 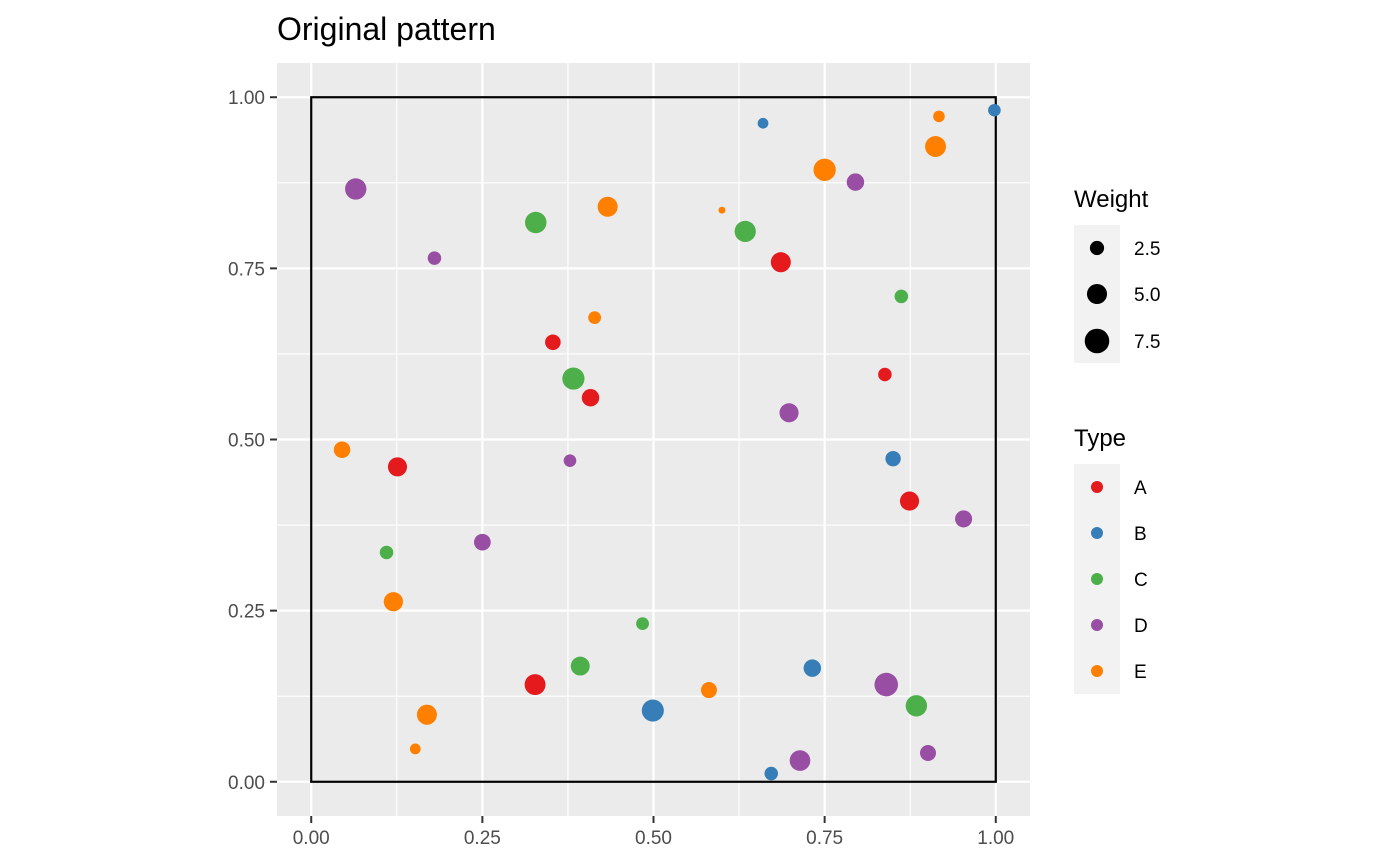 I want to click on weight-legend-label: 7.5, so click(x=1147, y=342).